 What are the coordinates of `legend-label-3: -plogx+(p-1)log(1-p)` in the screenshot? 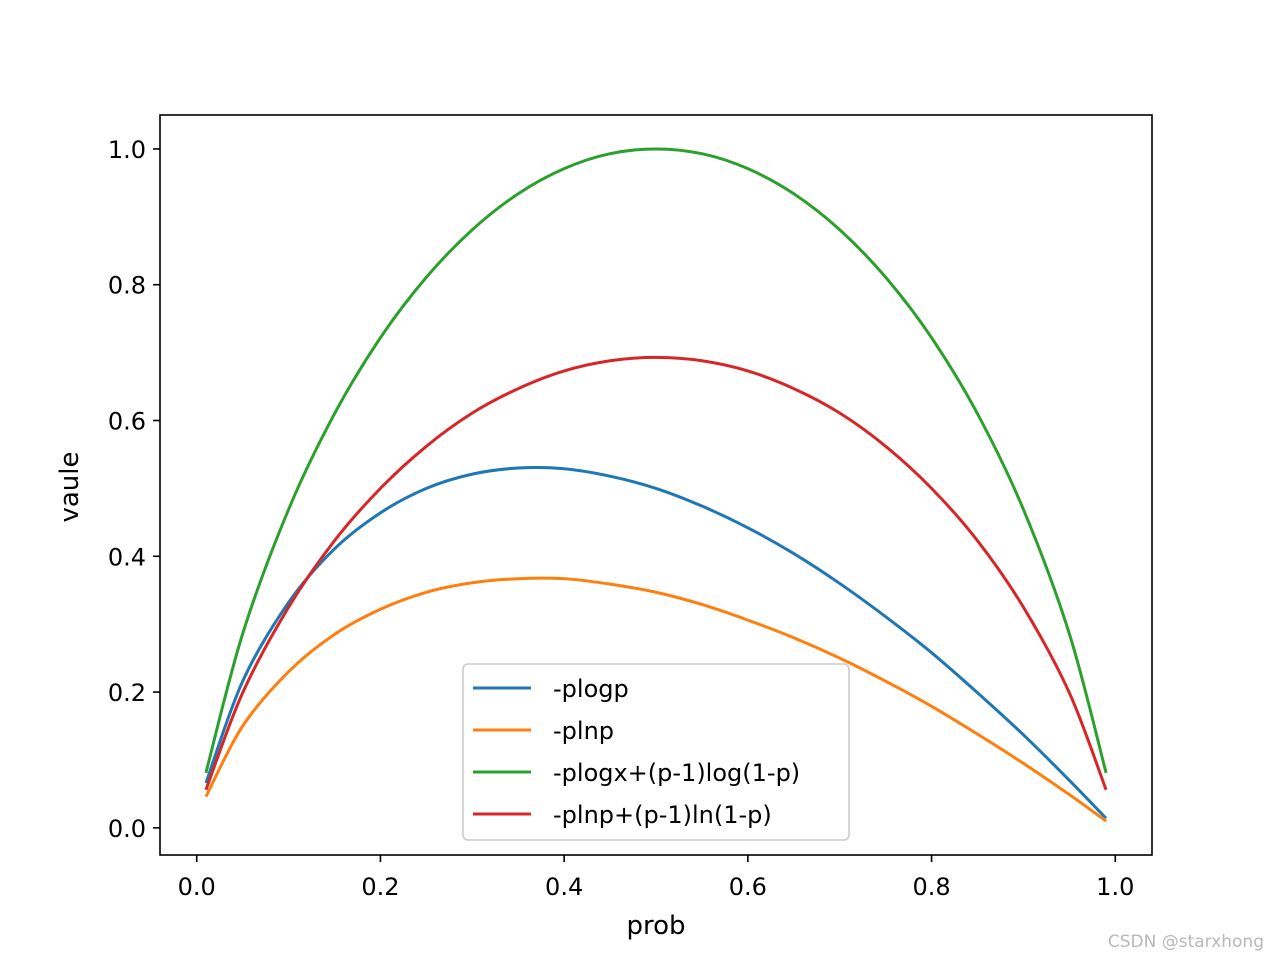 It's located at (676, 773).